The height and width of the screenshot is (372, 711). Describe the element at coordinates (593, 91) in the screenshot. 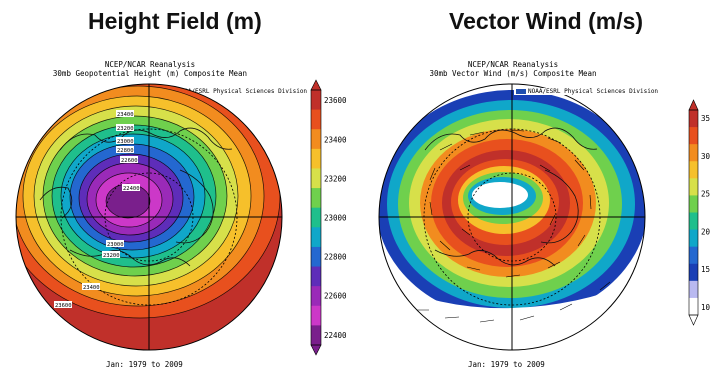

I see `right-credit-text: NOAA/ESRL Physical Sciences Division` at that location.